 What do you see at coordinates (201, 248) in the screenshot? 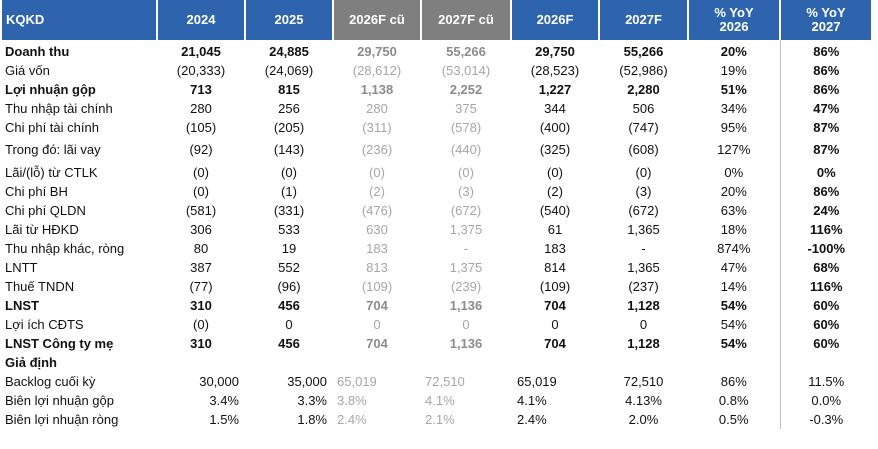
I see `value-cell: 80` at bounding box center [201, 248].